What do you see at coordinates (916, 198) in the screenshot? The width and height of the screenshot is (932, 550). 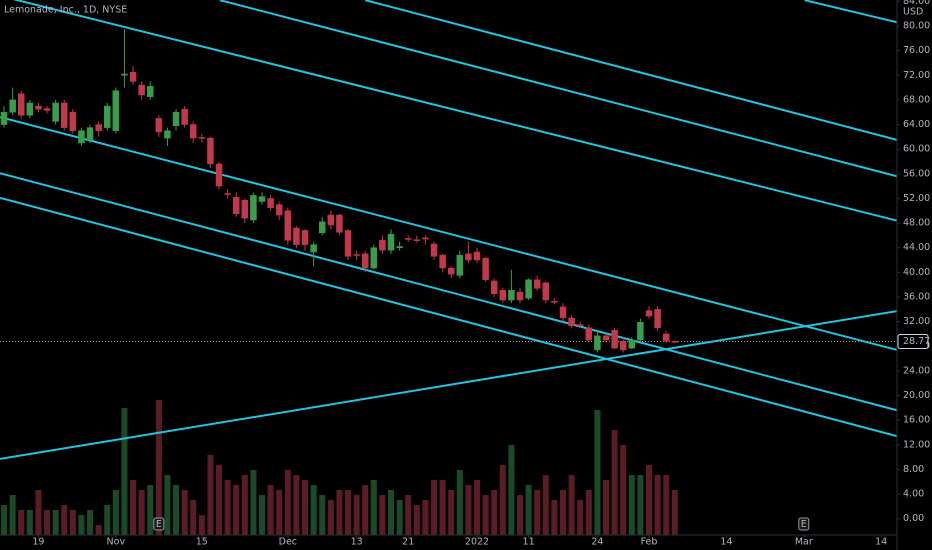 I see `y-tick-label: 52.00` at bounding box center [916, 198].